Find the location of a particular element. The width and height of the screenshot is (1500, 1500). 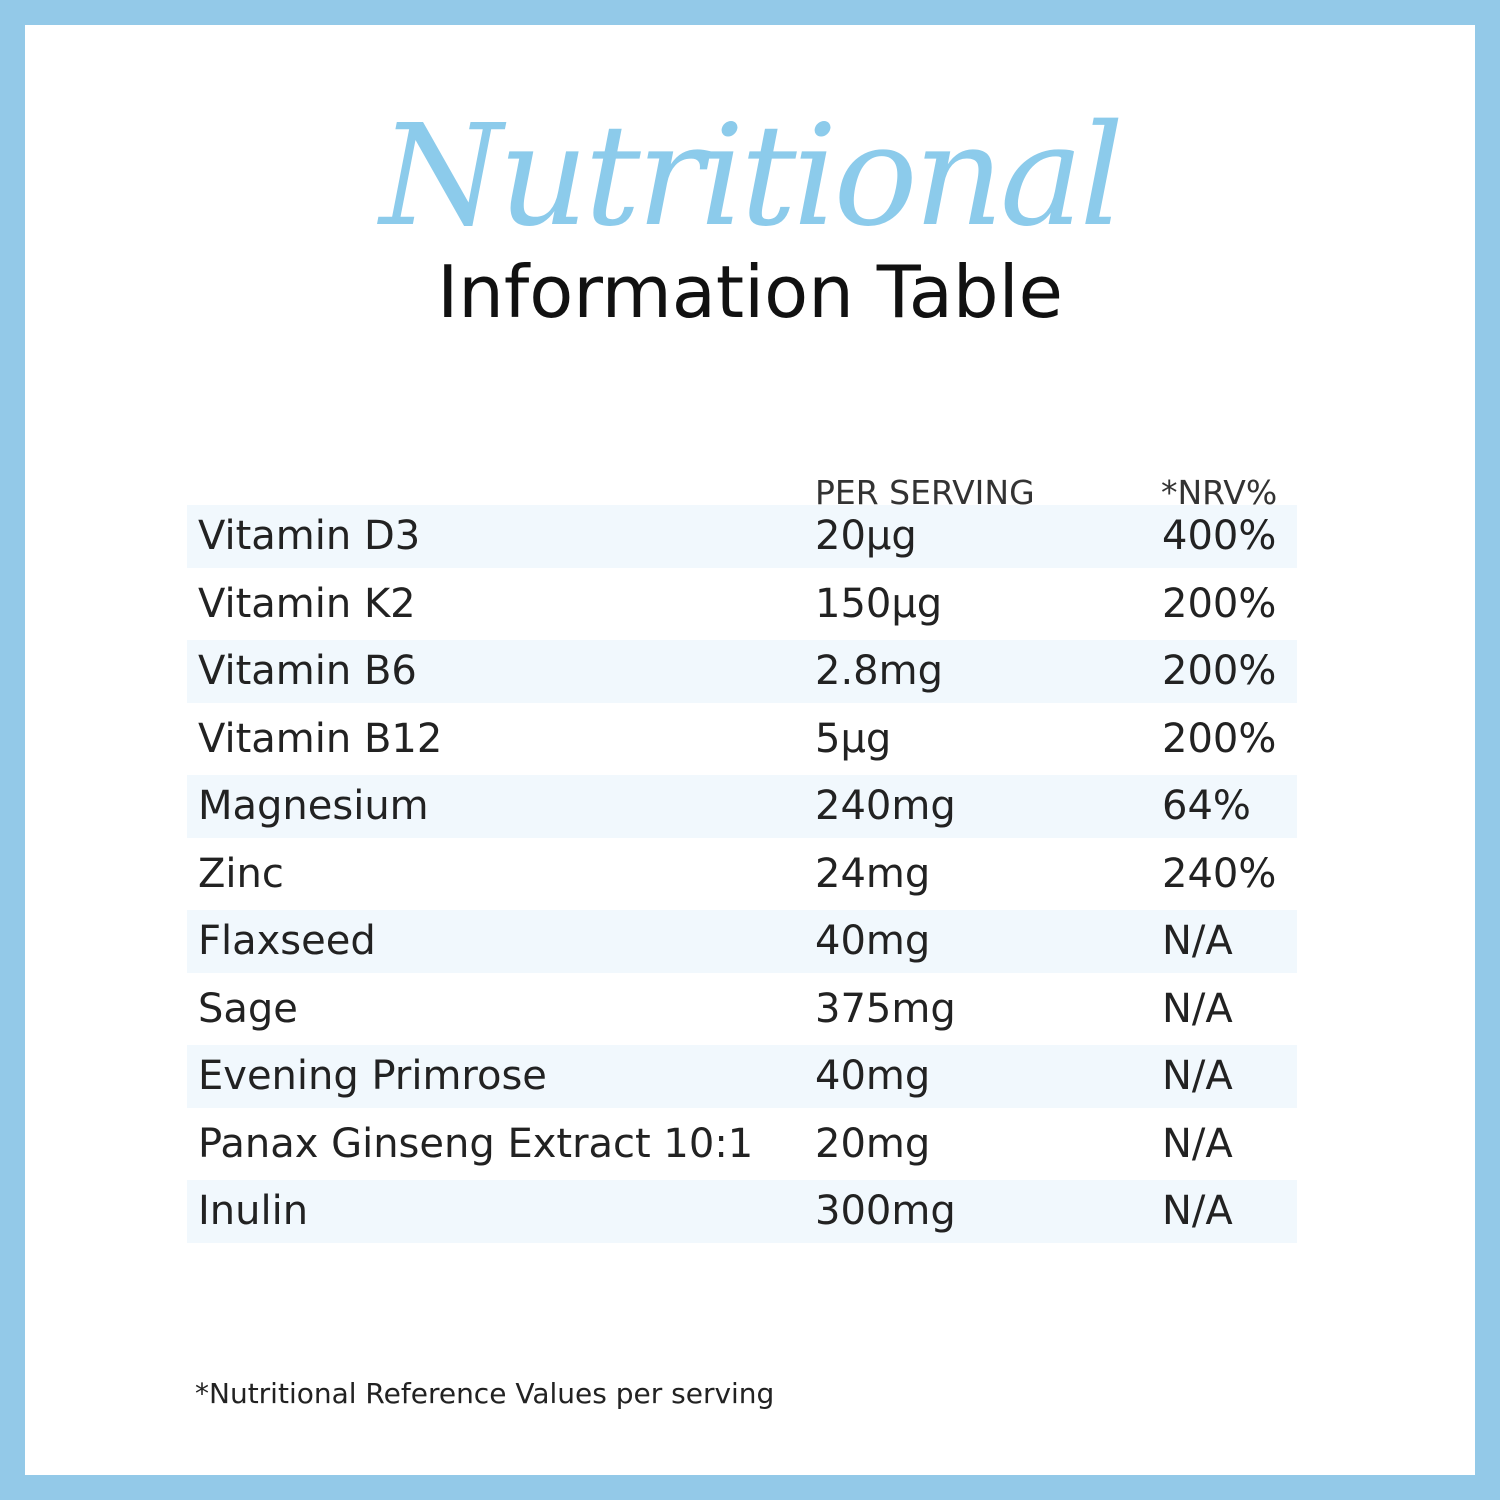

nutrient-name: Zinc is located at coordinates (241, 873).